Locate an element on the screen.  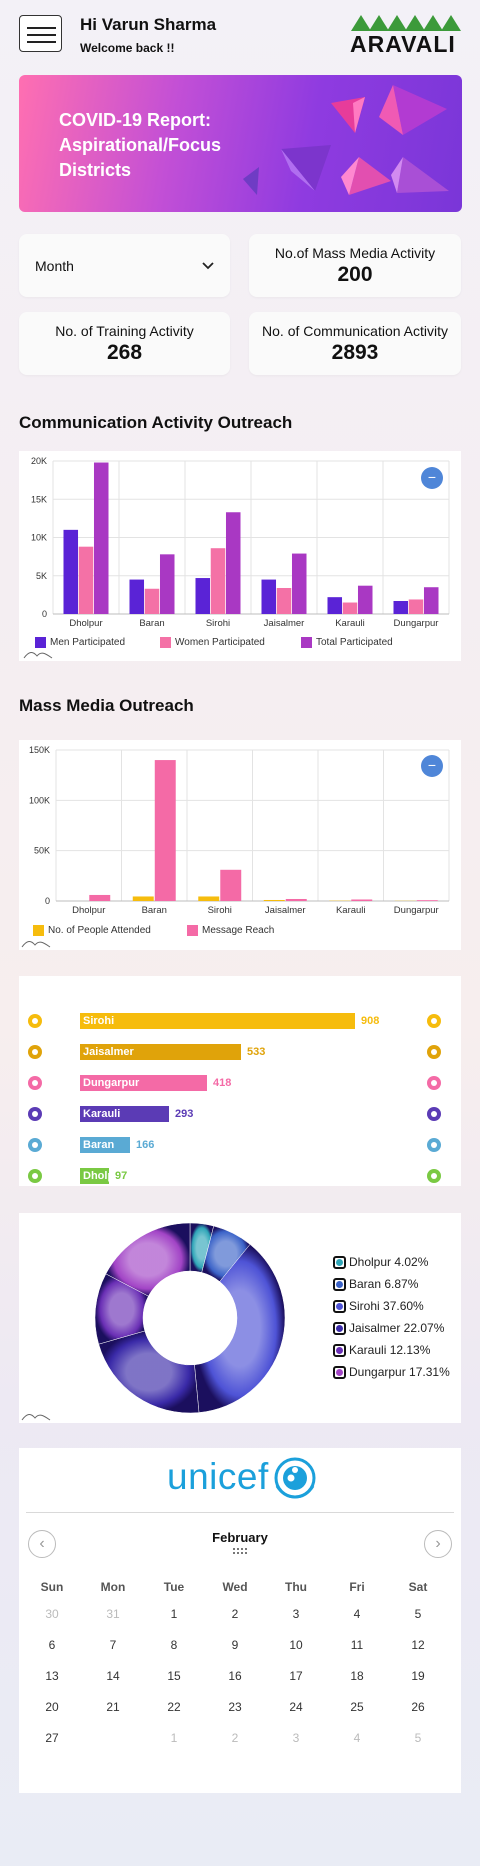
mass-media-value: 200 is located at coordinates (355, 274).